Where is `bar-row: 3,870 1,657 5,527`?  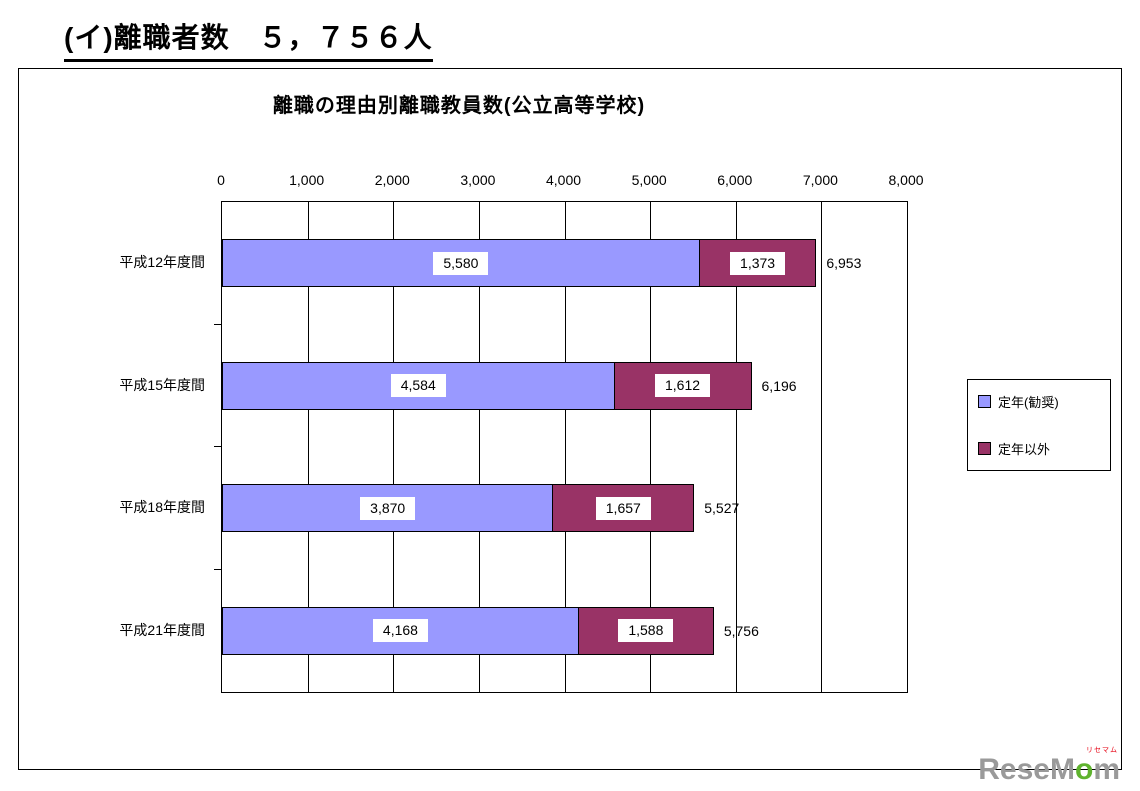 bar-row: 3,870 1,657 5,527 is located at coordinates (564, 508).